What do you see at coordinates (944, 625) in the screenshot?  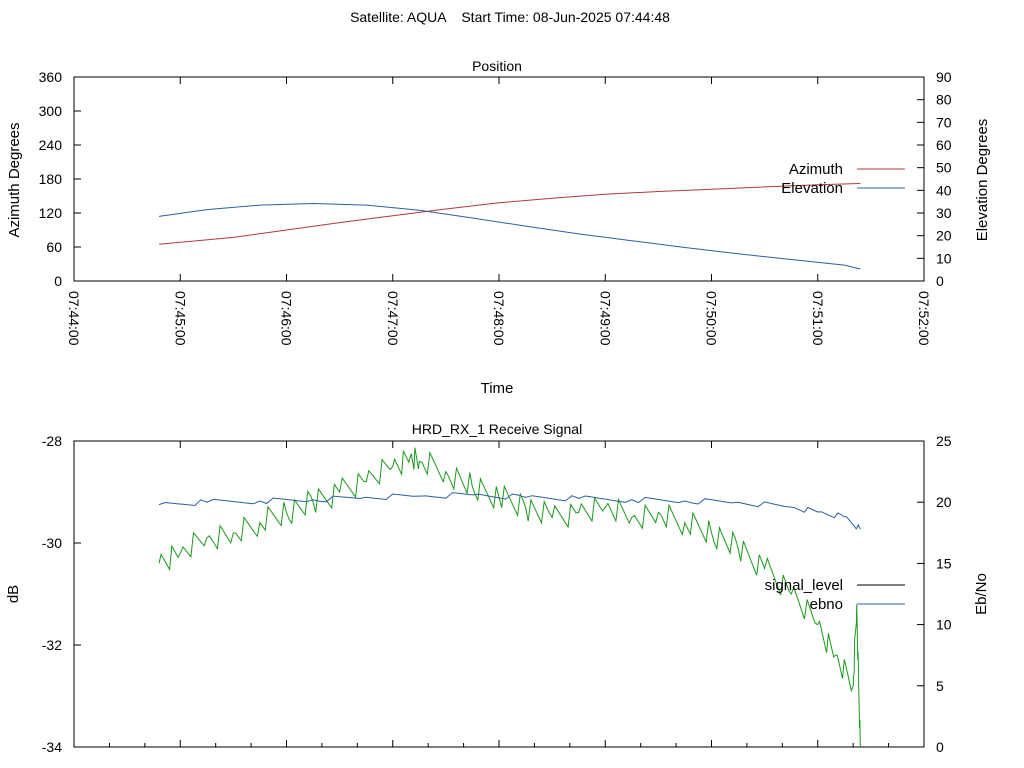 I see `signal-y2-tick-label: 10` at bounding box center [944, 625].